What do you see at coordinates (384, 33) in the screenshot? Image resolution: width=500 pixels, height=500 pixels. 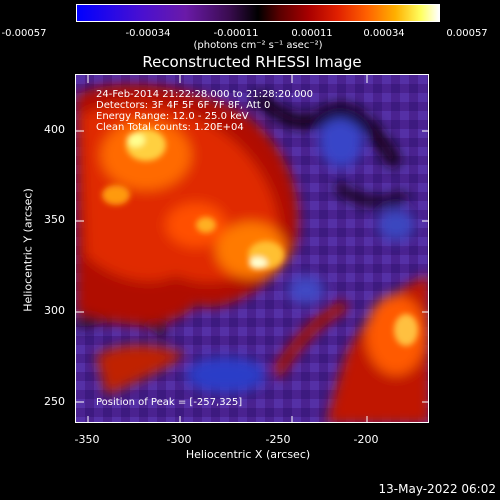 I see `colorbar-tick: 0.00034` at bounding box center [384, 33].